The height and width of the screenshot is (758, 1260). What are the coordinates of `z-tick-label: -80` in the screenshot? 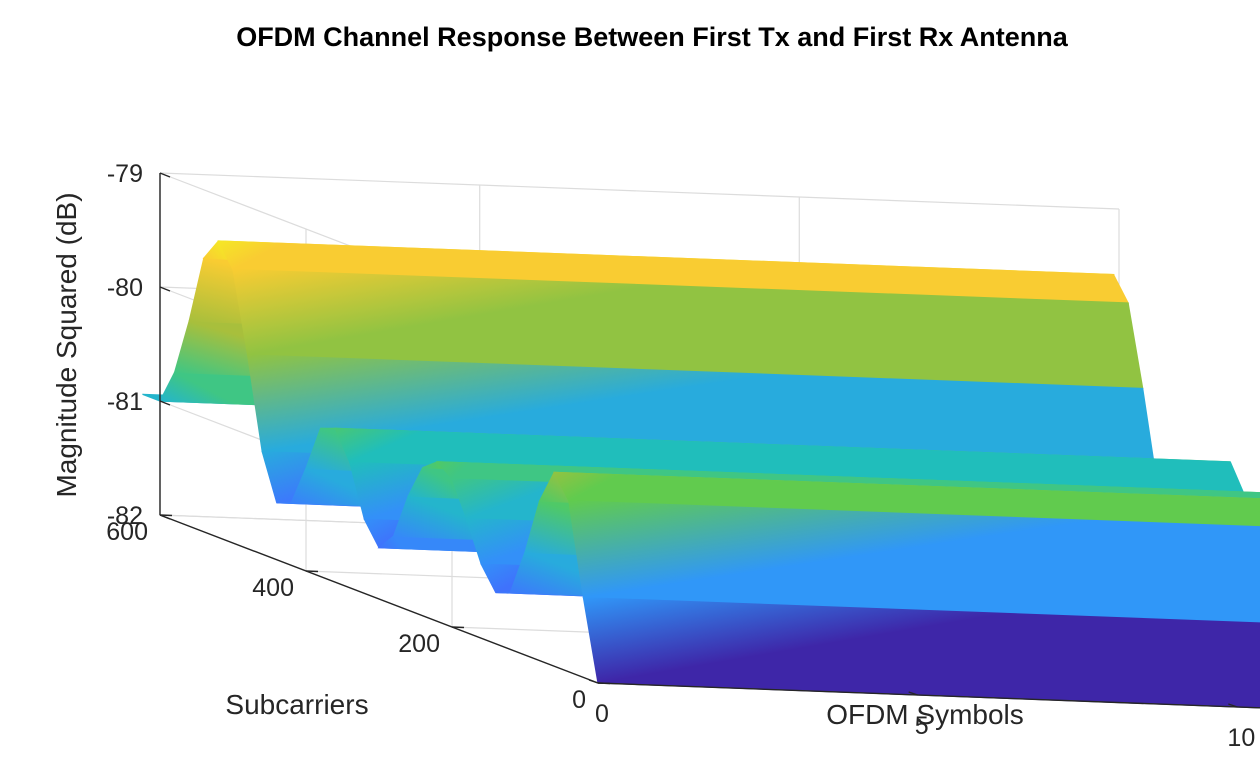 It's located at (125, 288).